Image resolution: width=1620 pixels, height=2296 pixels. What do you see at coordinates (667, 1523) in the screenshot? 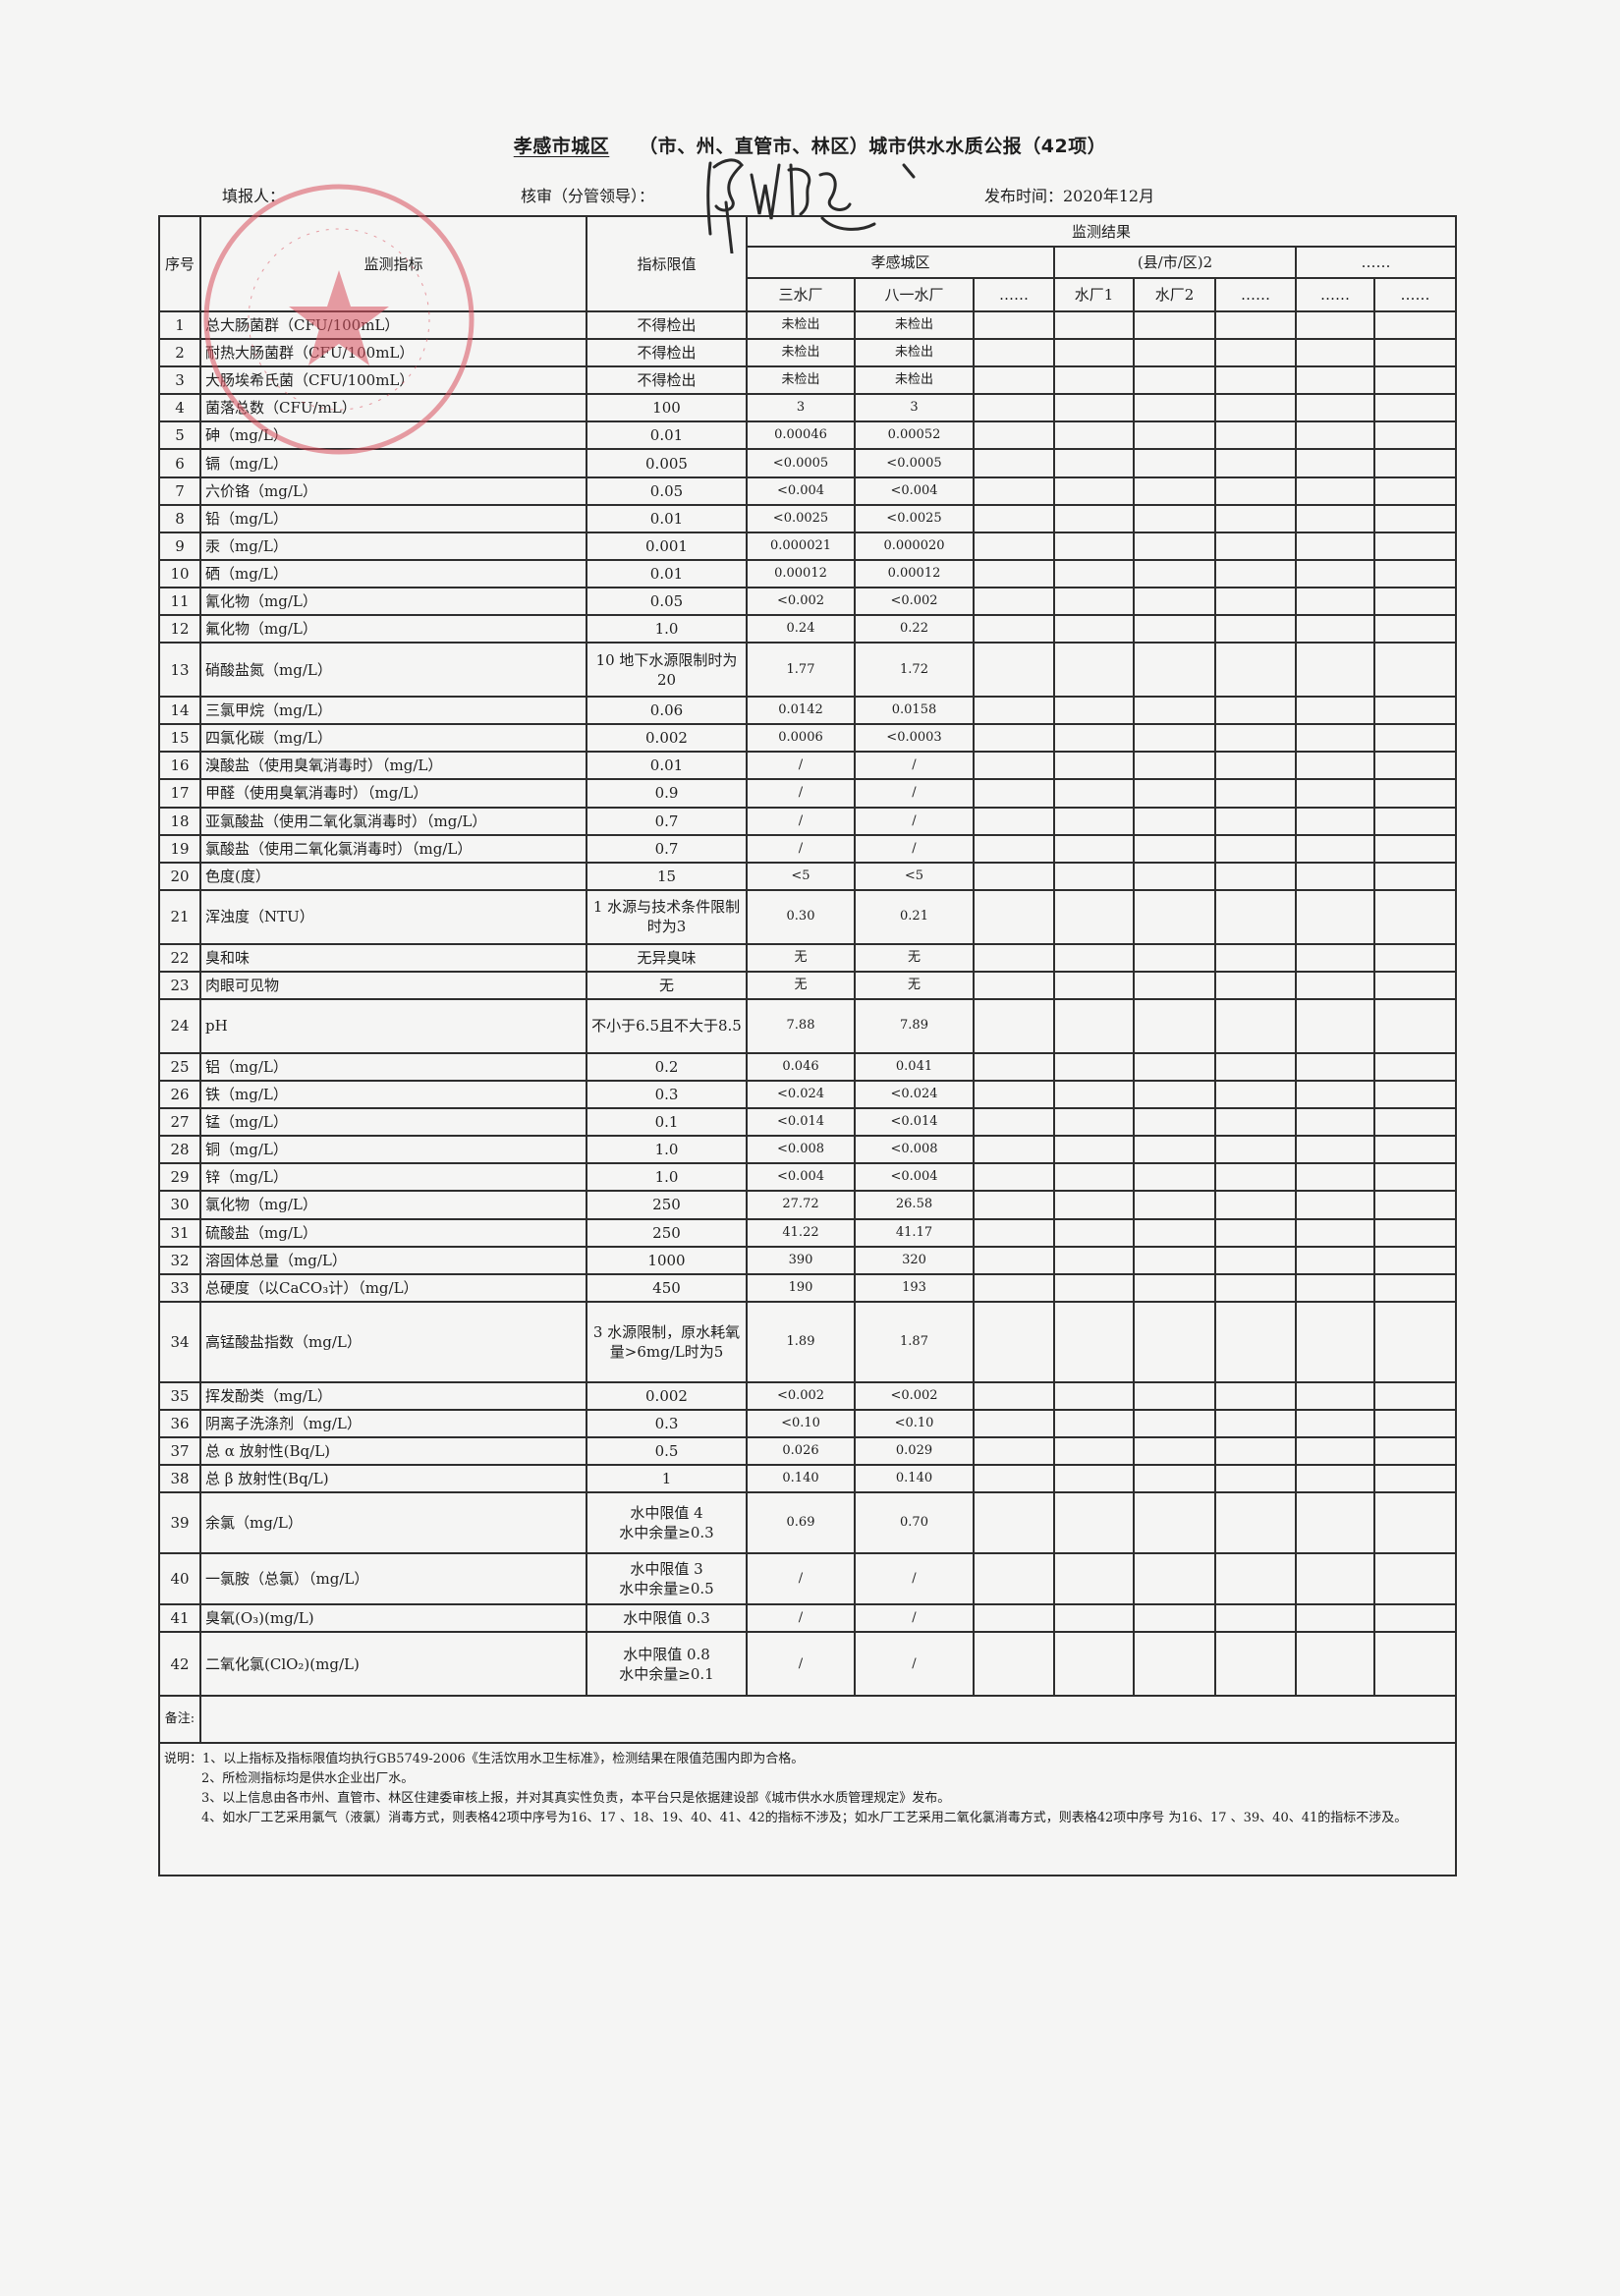
I see `row-limit: 水中限值 4 水中余量≥0.3` at bounding box center [667, 1523].